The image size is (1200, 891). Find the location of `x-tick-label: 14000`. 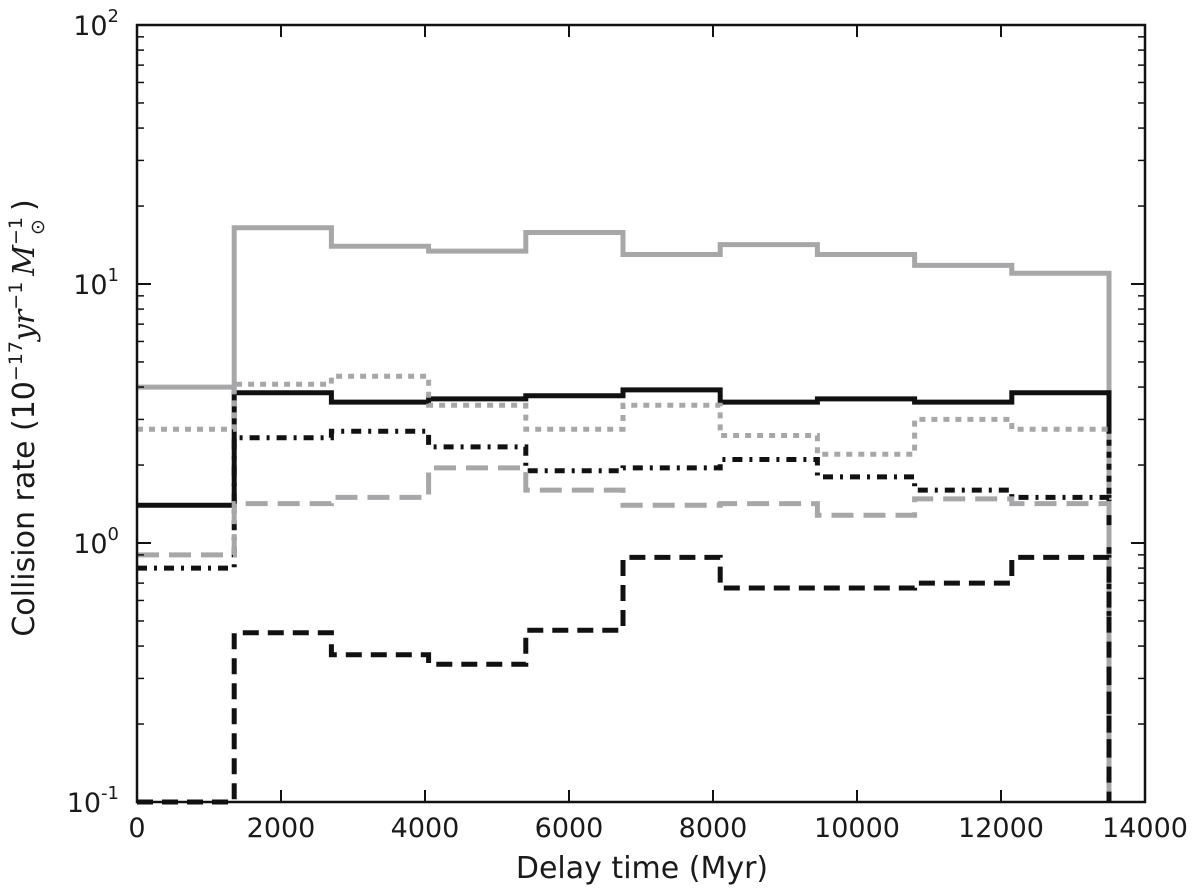

x-tick-label: 14000 is located at coordinates (1145, 828).